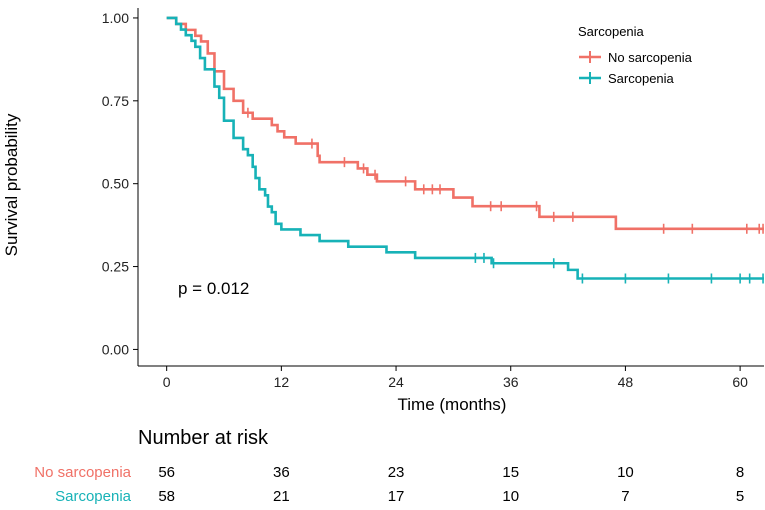  I want to click on x-tick-label: 24, so click(396, 382).